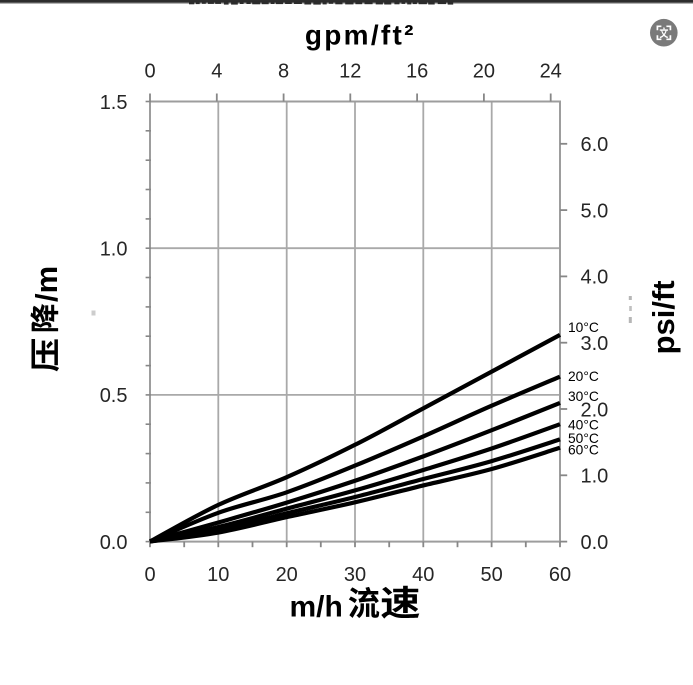 The image size is (693, 685). I want to click on svg-text: 16, so click(417, 72).